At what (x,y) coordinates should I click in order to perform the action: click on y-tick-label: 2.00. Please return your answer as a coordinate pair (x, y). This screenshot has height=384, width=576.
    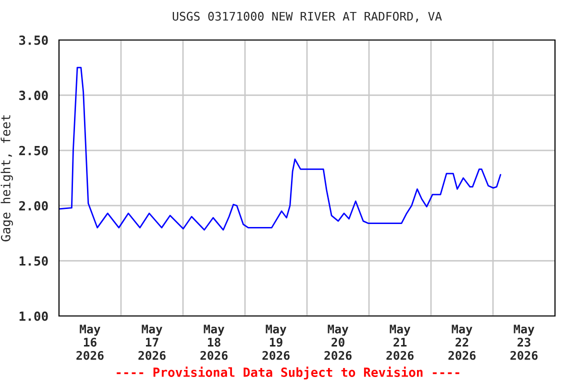
    Looking at the image, I should click on (33, 206).